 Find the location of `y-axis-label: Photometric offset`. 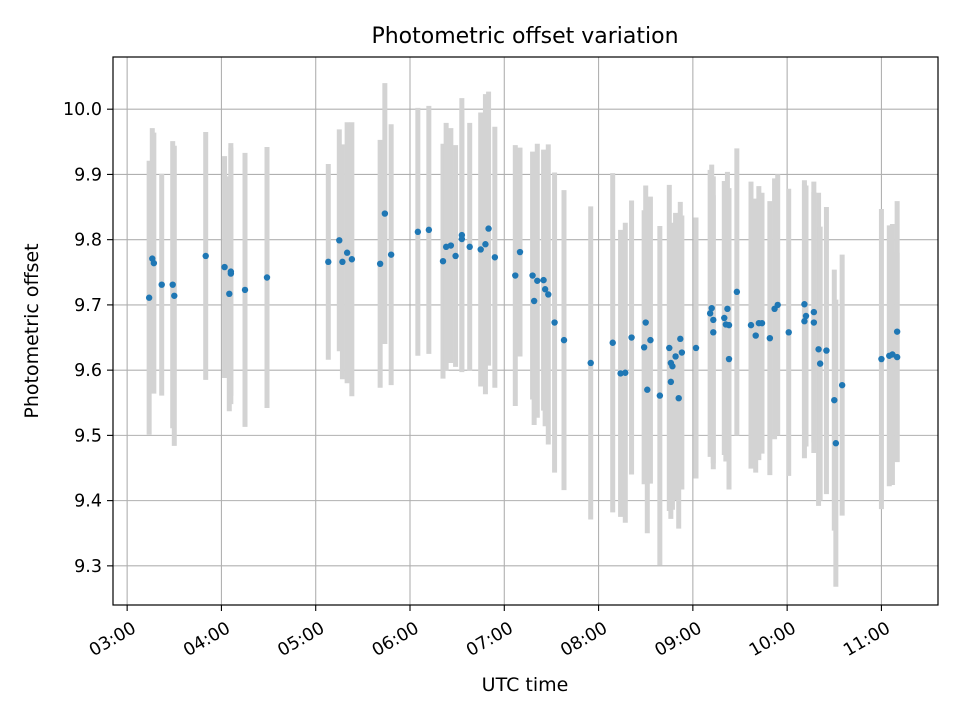

y-axis-label: Photometric offset is located at coordinates (32, 330).